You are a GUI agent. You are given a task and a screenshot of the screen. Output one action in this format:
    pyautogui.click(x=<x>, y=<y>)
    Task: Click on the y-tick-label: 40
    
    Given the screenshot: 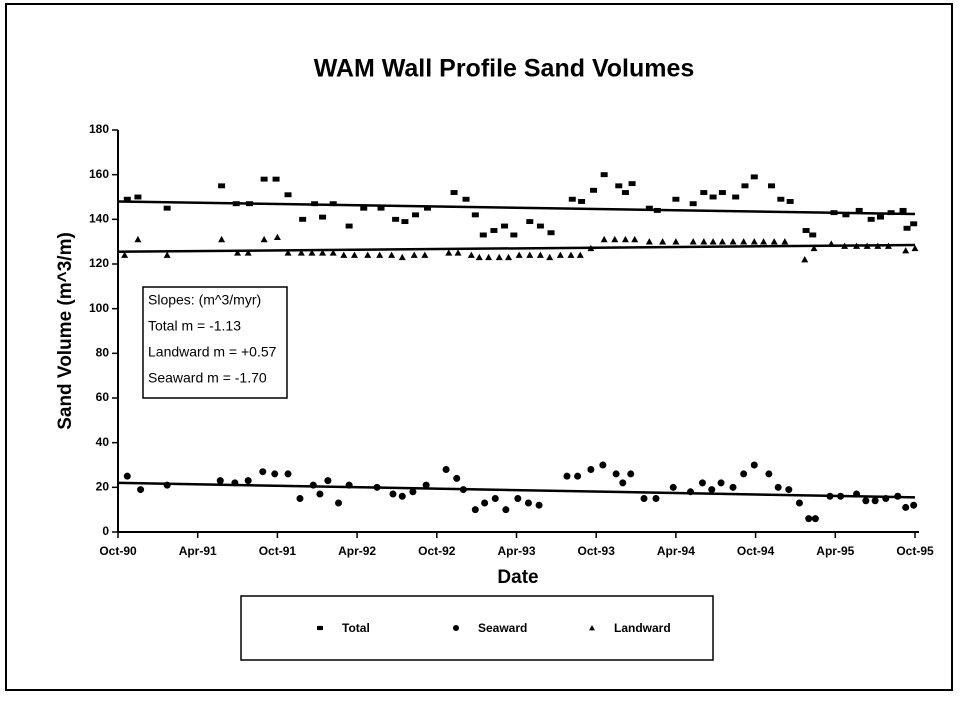 What is the action you would take?
    pyautogui.click(x=103, y=442)
    